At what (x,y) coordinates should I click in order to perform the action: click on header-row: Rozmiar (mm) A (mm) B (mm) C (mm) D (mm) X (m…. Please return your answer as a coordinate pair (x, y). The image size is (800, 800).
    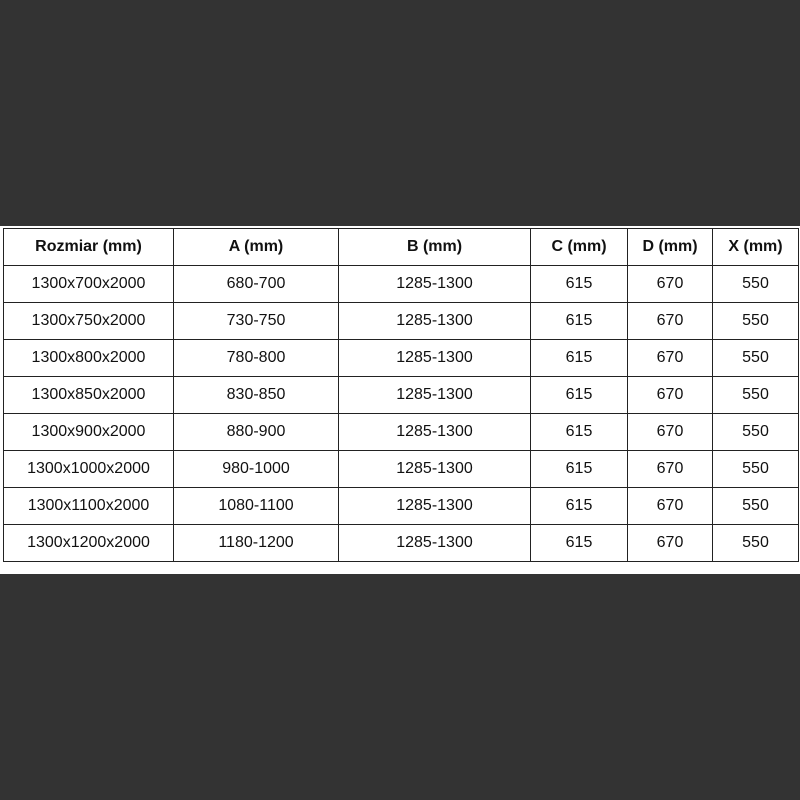
    Looking at the image, I should click on (401, 247).